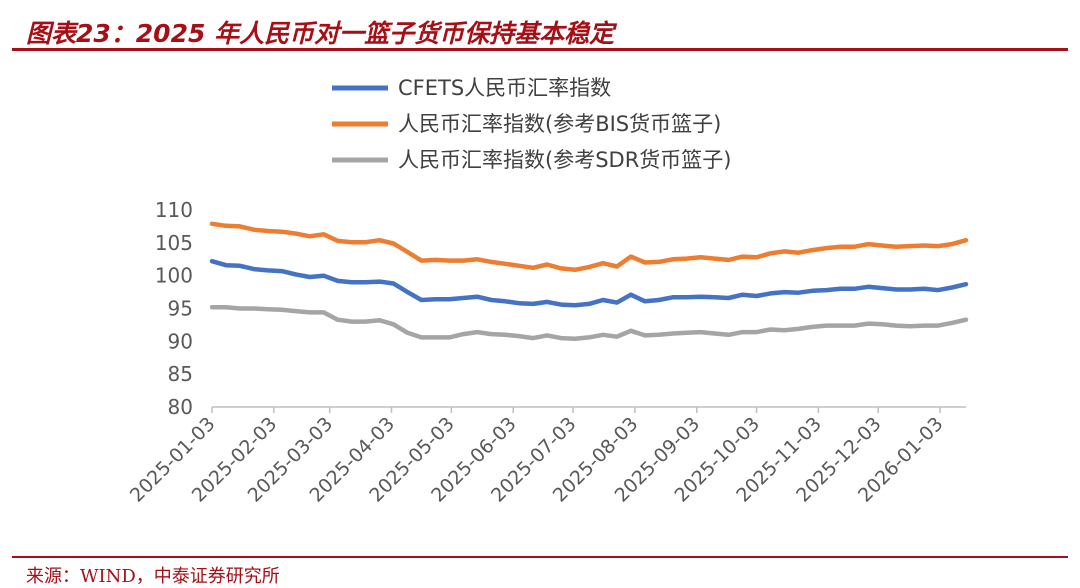 The height and width of the screenshot is (588, 1080). What do you see at coordinates (153, 576) in the screenshot?
I see `source-note: 来源：WIND，中泰证券研究所` at bounding box center [153, 576].